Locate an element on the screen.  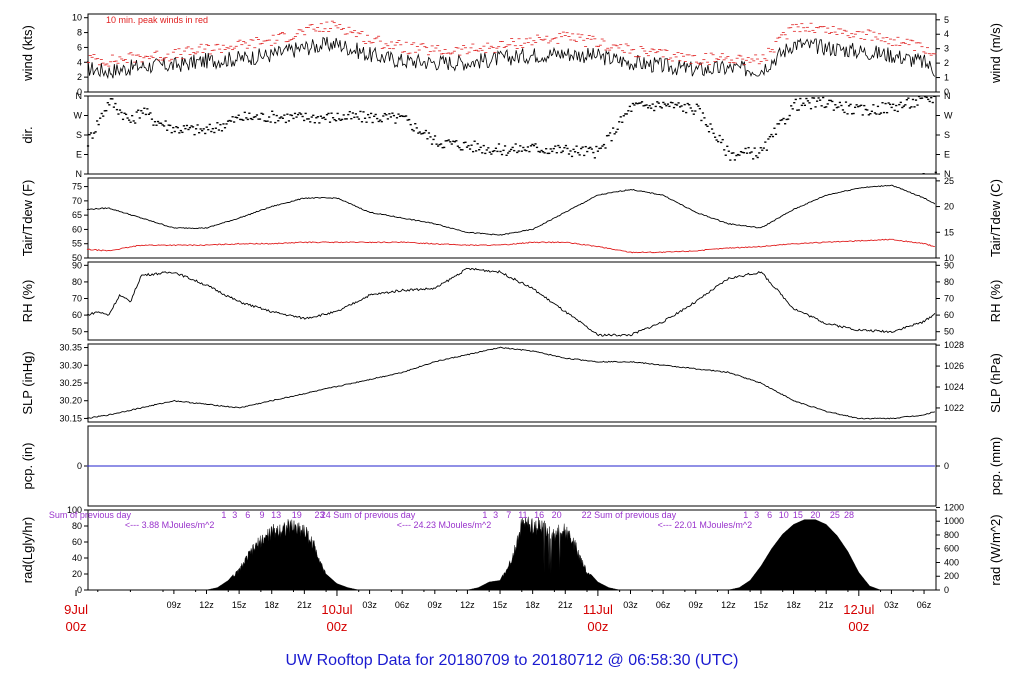
radiation-hour-marker: 3 is located at coordinates (495, 515).